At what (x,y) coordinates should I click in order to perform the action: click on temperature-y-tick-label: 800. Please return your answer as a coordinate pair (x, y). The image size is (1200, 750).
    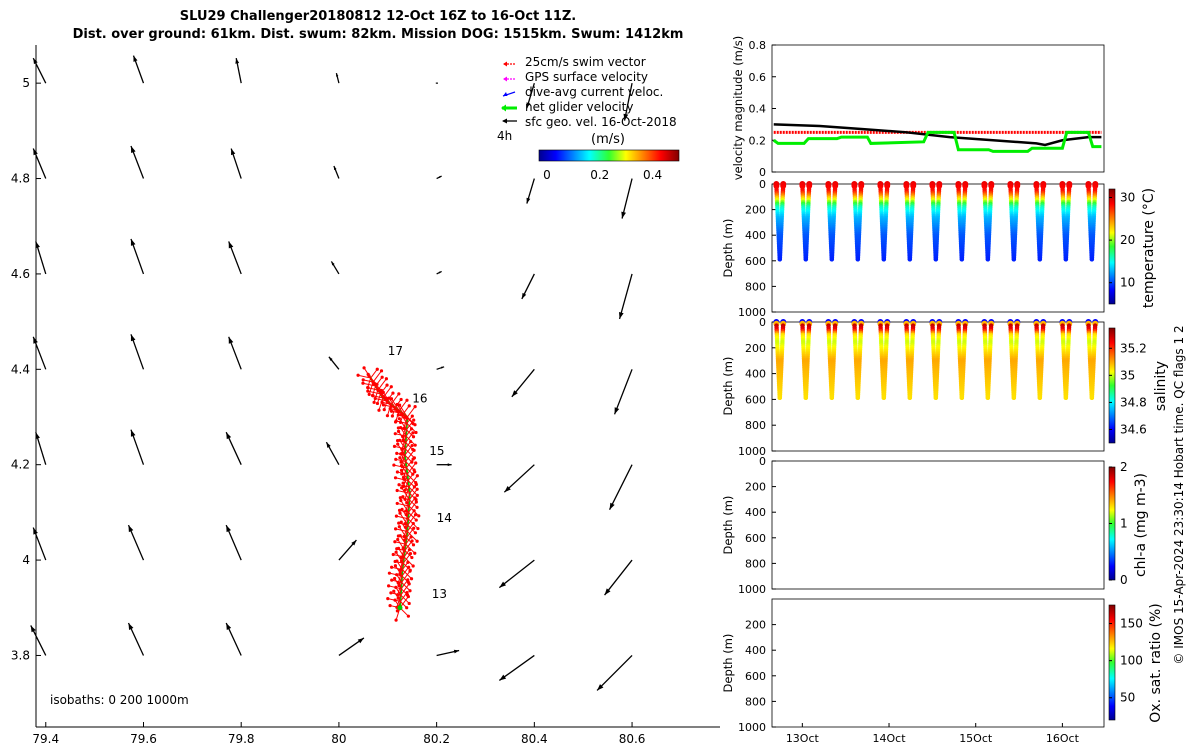
    Looking at the image, I should click on (755, 286).